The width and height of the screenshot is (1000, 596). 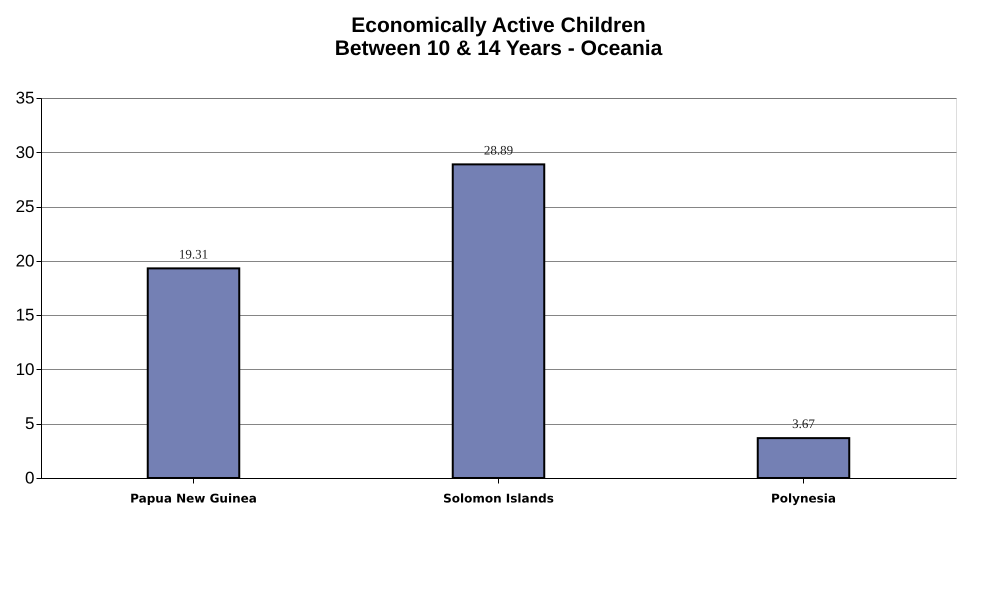 I want to click on x-tick-label: Papua New Guinea, so click(x=193, y=499).